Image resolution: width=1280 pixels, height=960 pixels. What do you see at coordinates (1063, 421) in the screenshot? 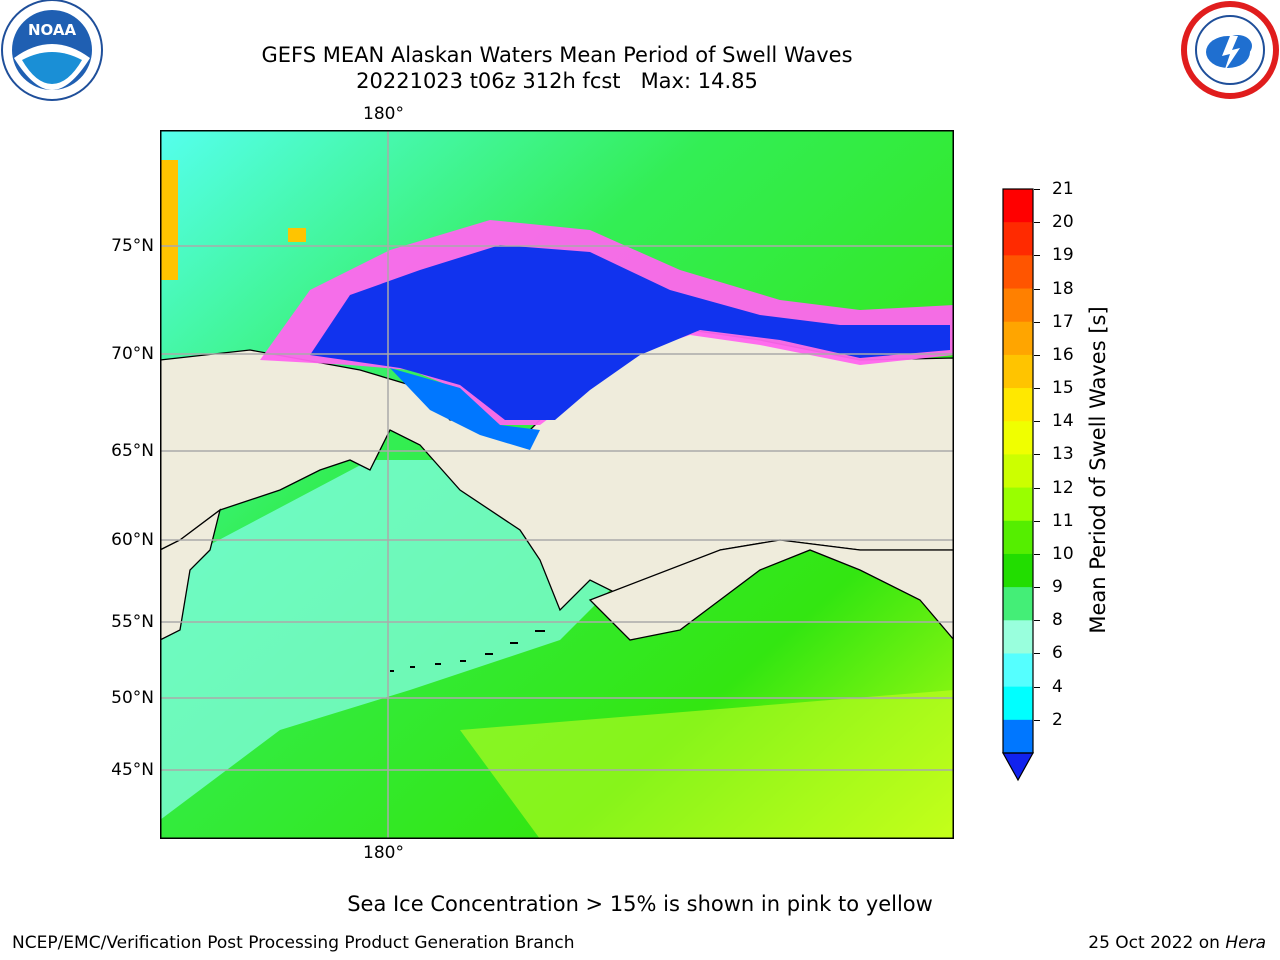
I see `colorbar-tick-label: 14` at bounding box center [1063, 421].